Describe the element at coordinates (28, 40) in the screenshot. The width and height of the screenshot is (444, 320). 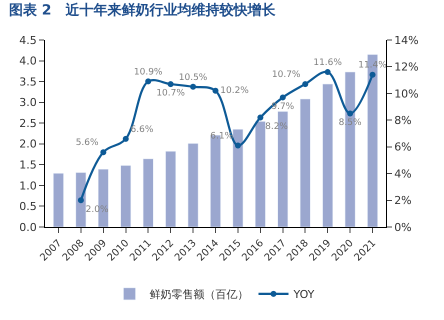
I see `y-tick-label: 4.5` at that location.